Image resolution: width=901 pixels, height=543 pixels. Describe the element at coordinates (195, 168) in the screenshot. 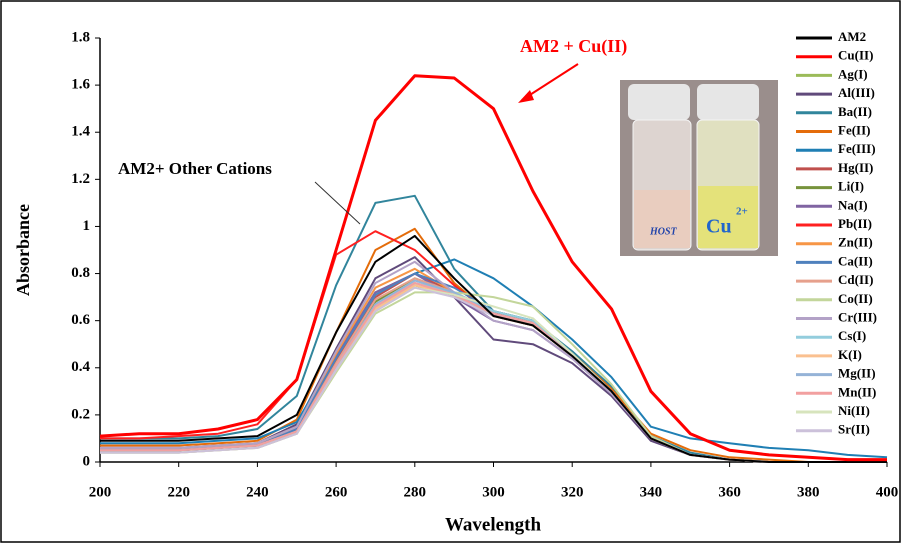

I see `annotation: AM2+ Other Cations` at that location.